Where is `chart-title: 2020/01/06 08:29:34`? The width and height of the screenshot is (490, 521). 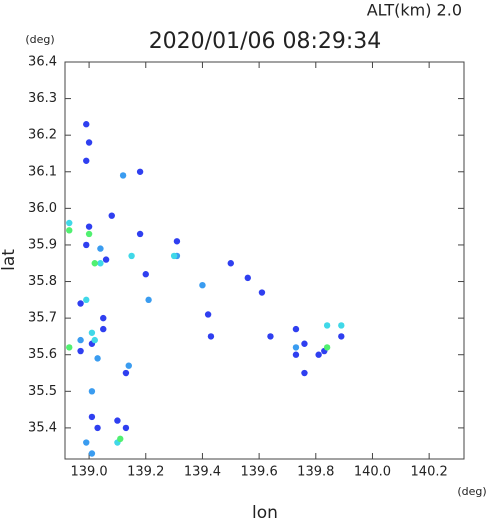
chart-title: 2020/01/06 08:29:34 is located at coordinates (265, 41).